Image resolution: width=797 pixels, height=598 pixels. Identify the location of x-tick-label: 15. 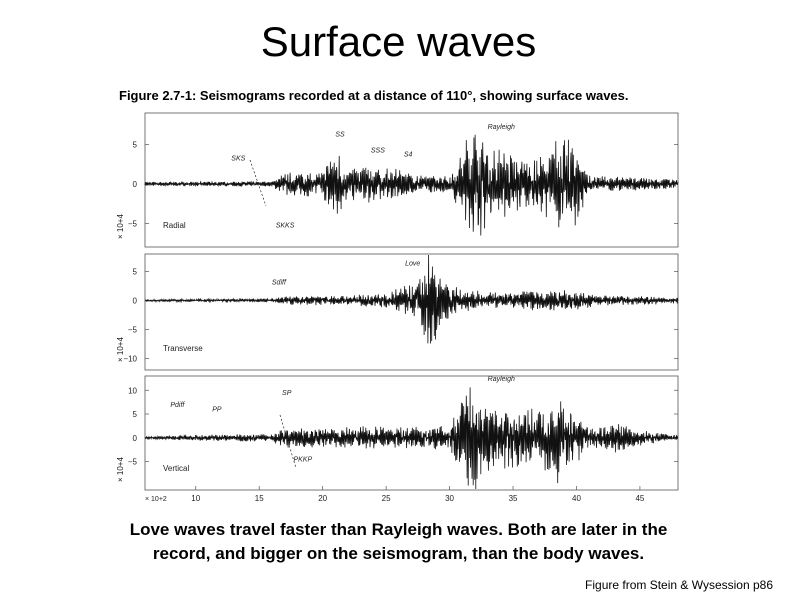
(259, 498).